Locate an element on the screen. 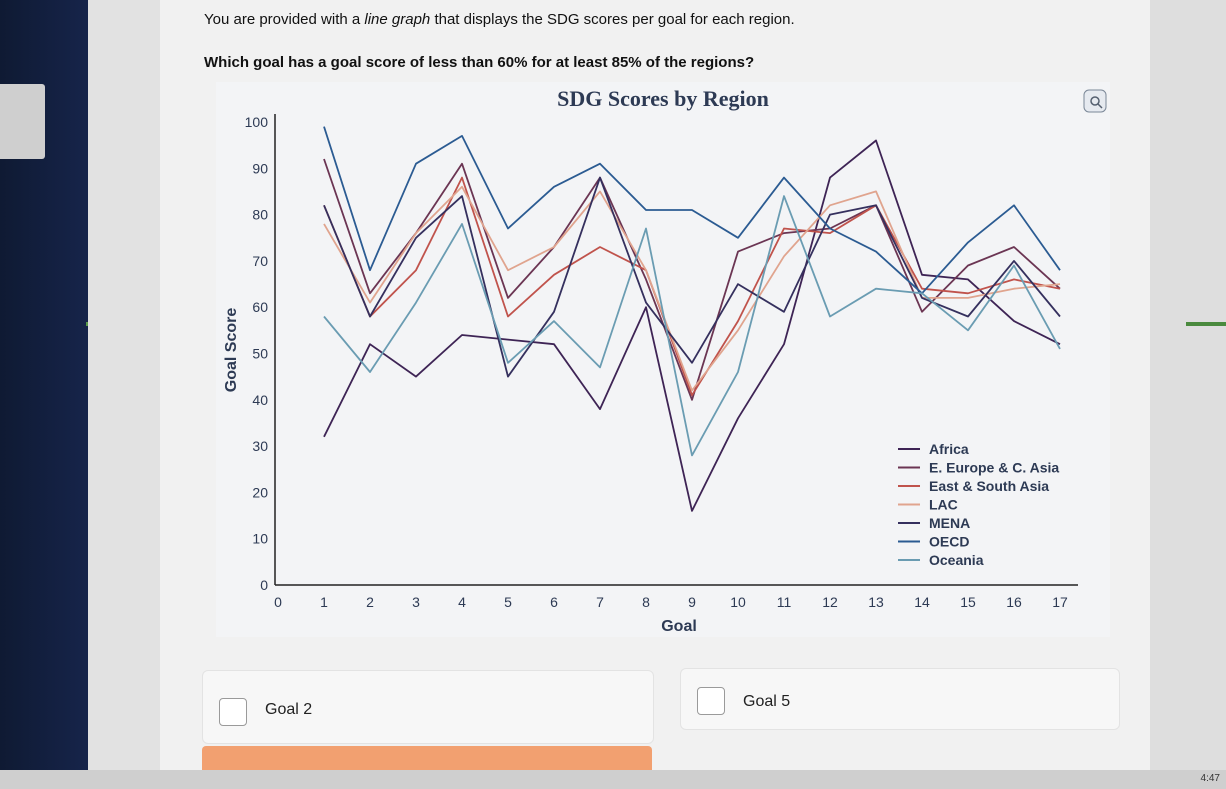 The width and height of the screenshot is (1226, 789). y-tick-label: 20 is located at coordinates (260, 492).